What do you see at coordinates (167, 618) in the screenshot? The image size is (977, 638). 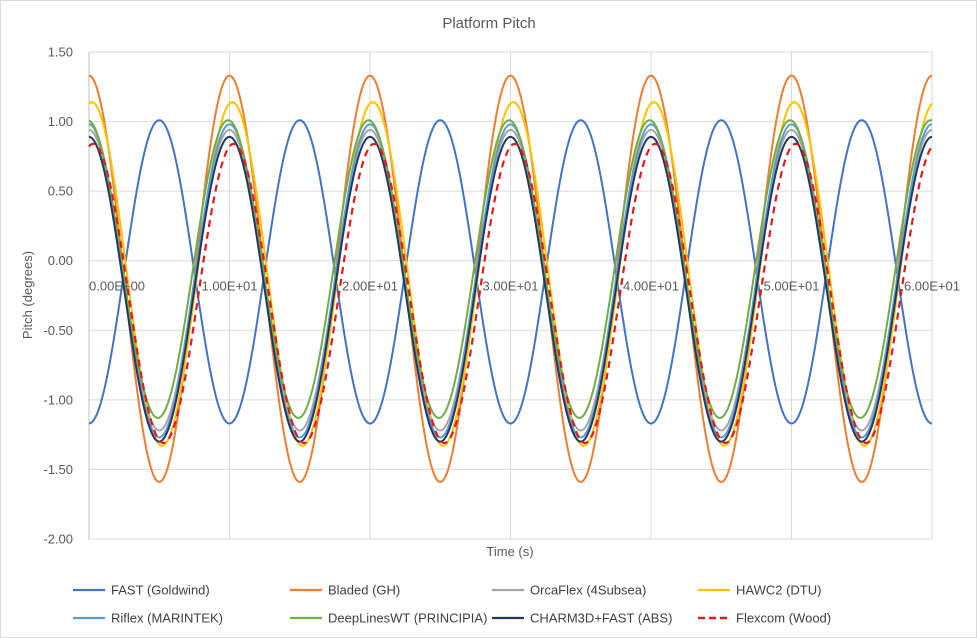 I see `legend-label-4: Riflex (MARINTEK)` at bounding box center [167, 618].